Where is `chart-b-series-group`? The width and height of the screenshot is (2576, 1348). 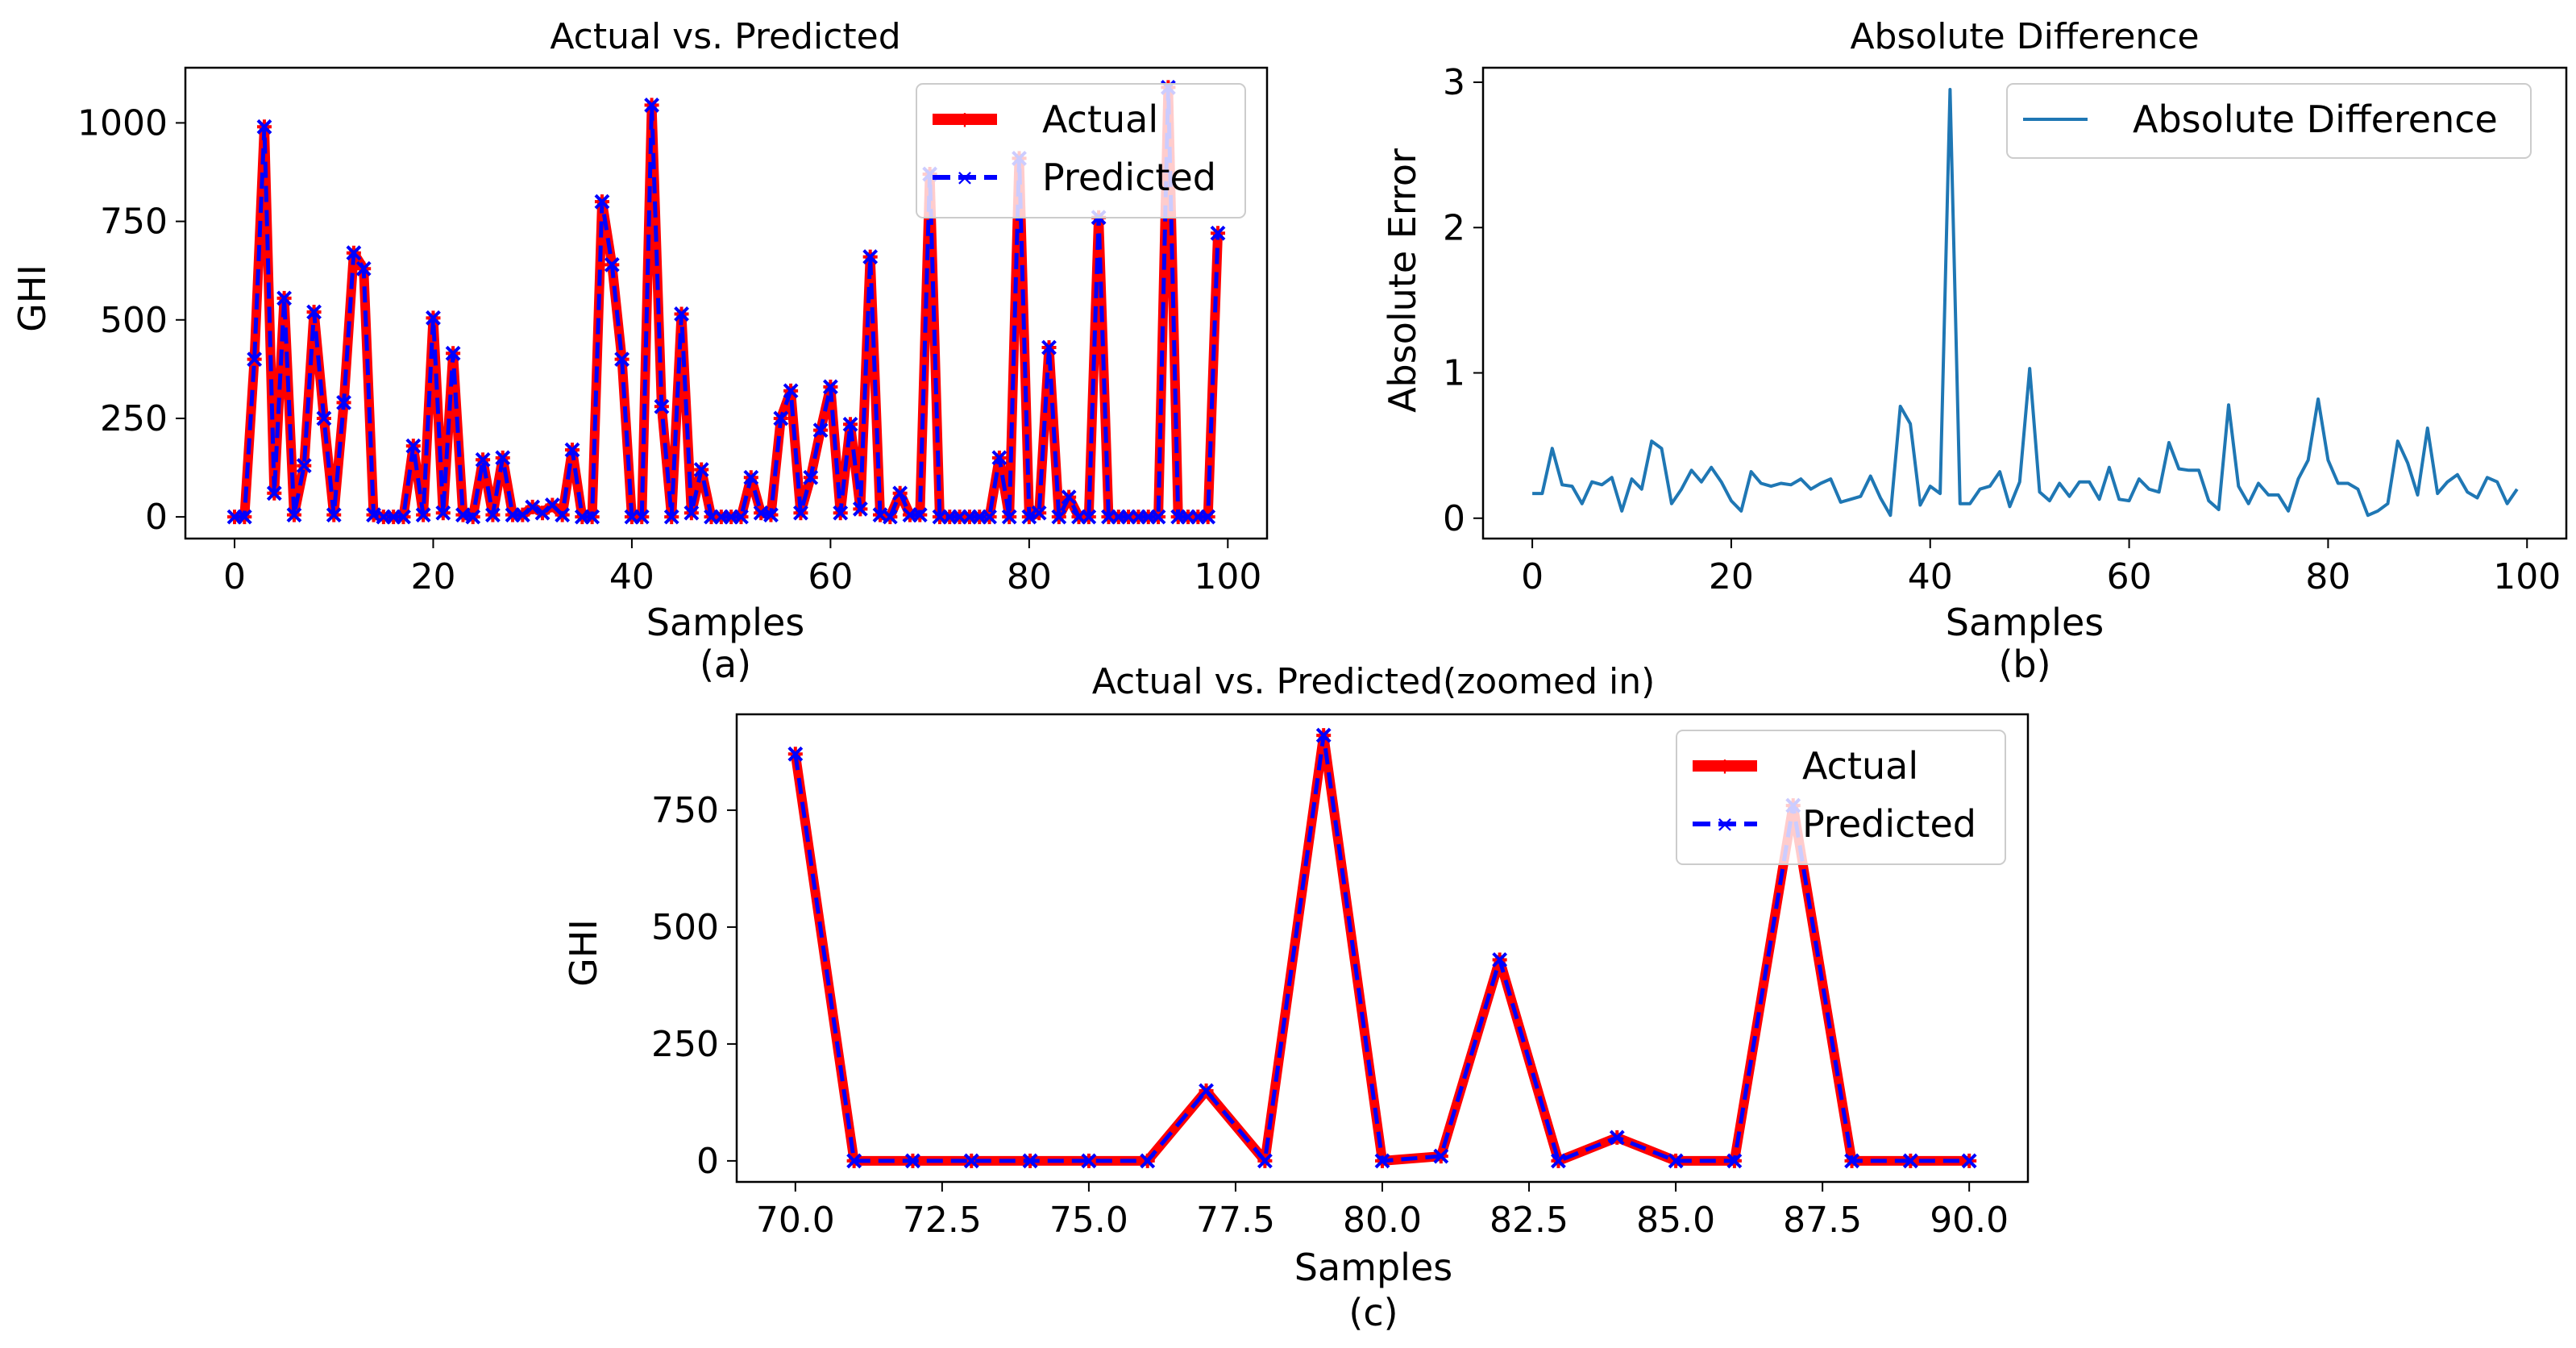 chart-b-series-group is located at coordinates (2025, 303).